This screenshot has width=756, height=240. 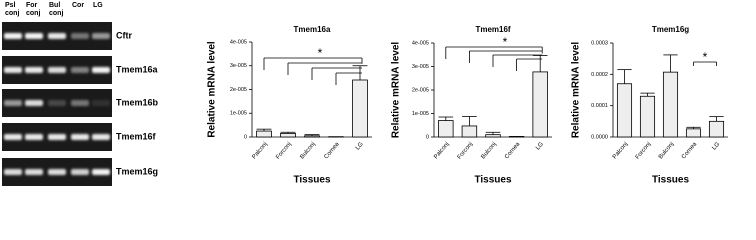 I want to click on gene-label: Cftr, so click(x=124, y=35).